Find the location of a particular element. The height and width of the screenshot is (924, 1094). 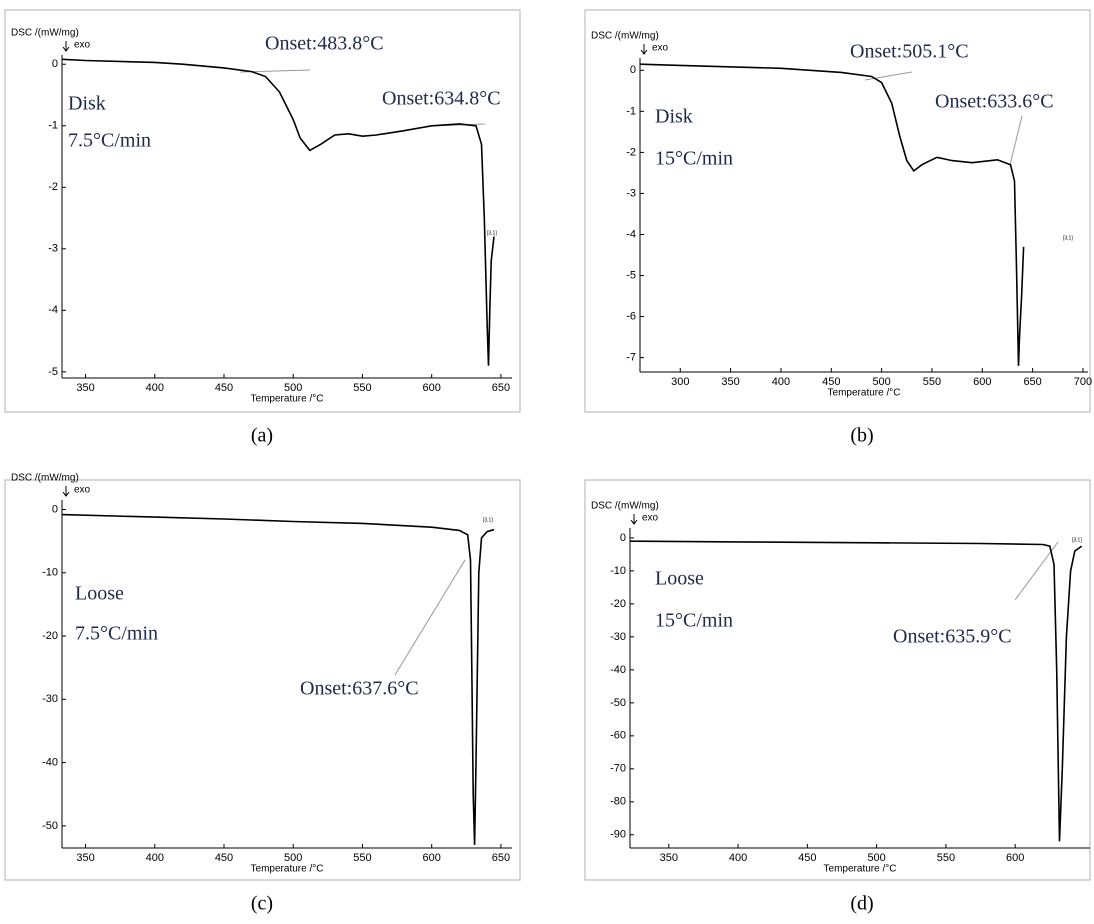

annotation: Onset:505.1°C is located at coordinates (909, 52).